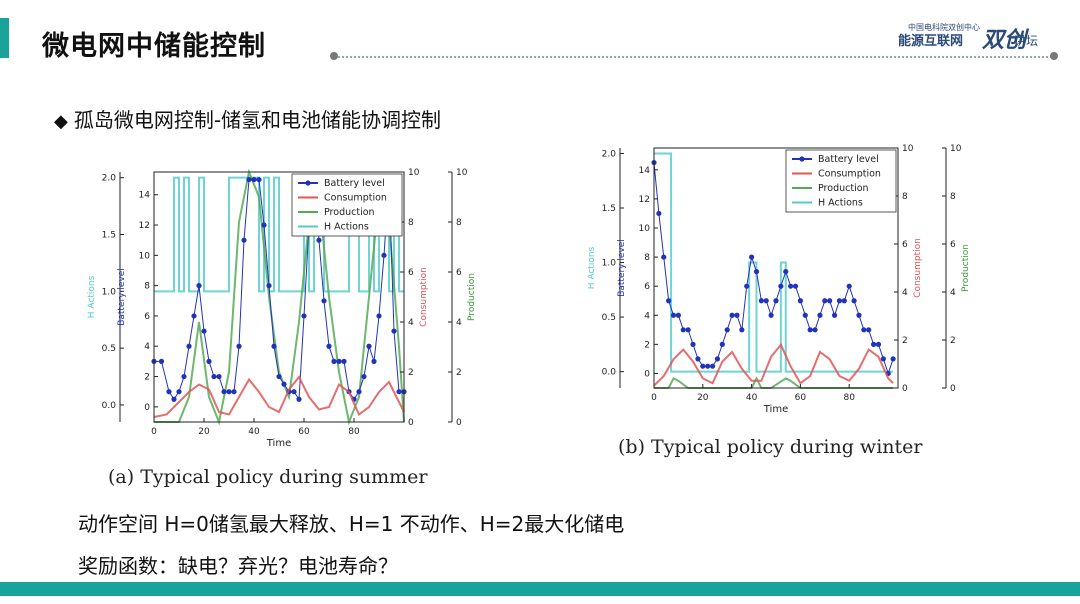 This screenshot has height=604, width=1080. Describe the element at coordinates (346, 227) in the screenshot. I see `legend-label: H Actions` at that location.